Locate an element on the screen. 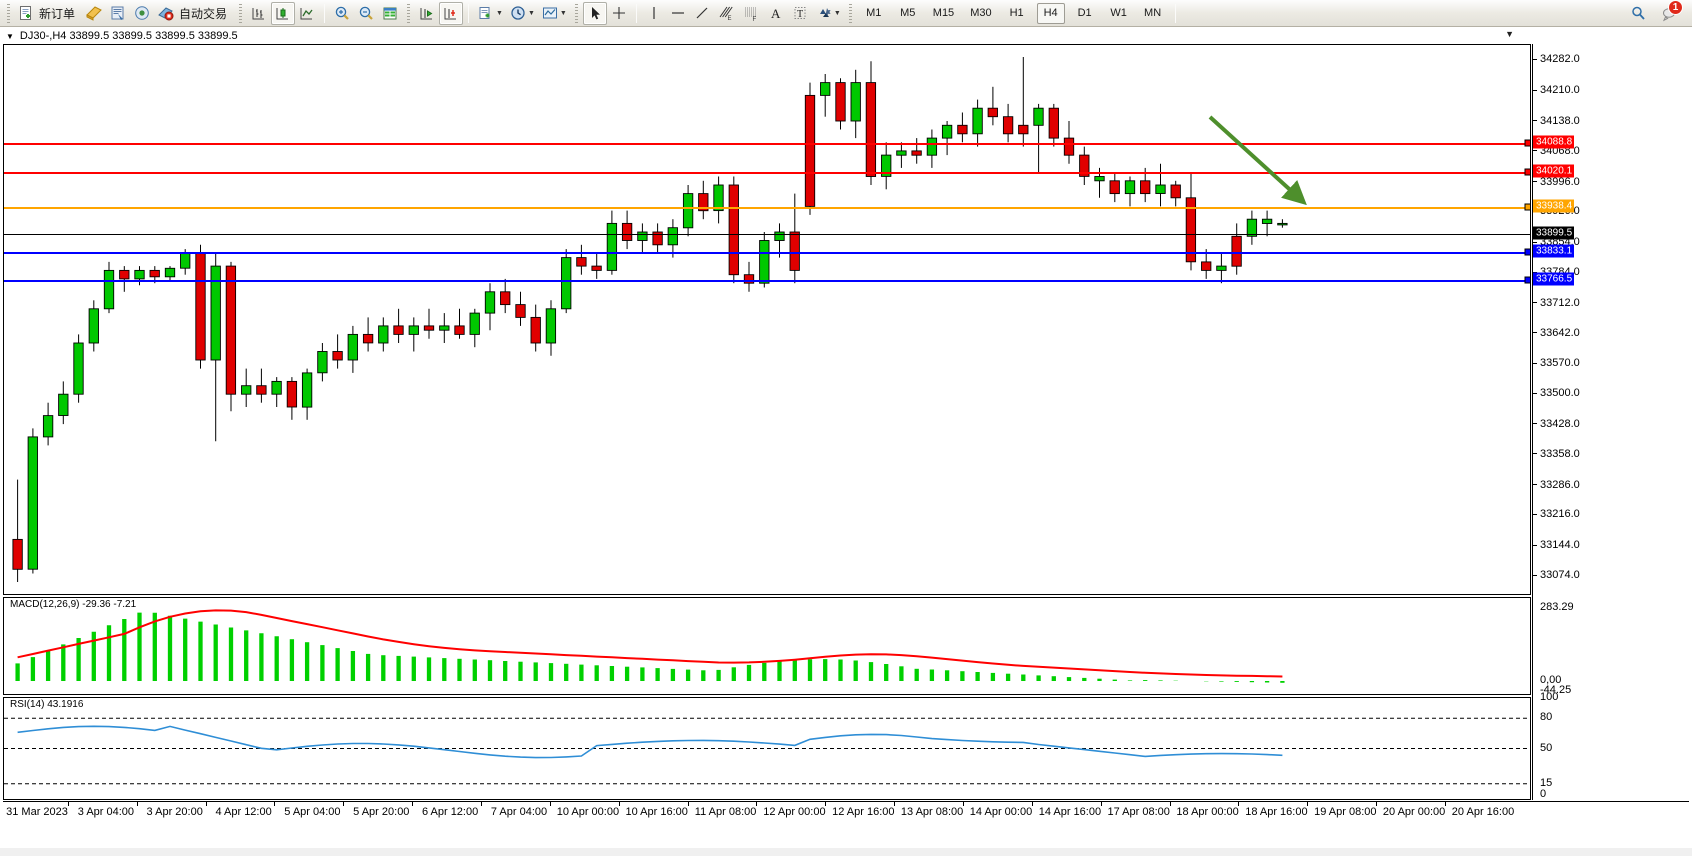  trendline-button is located at coordinates (702, 13).